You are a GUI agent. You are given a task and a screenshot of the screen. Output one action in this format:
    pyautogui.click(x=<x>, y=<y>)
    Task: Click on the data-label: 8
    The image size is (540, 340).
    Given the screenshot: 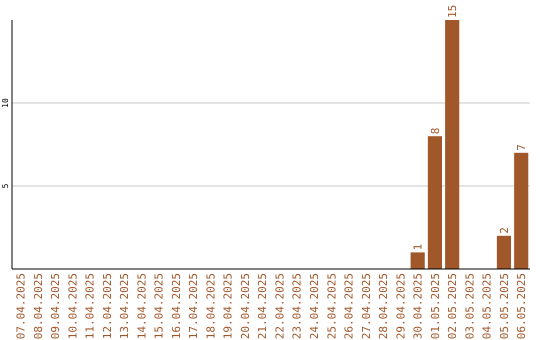 What is the action you would take?
    pyautogui.click(x=435, y=131)
    